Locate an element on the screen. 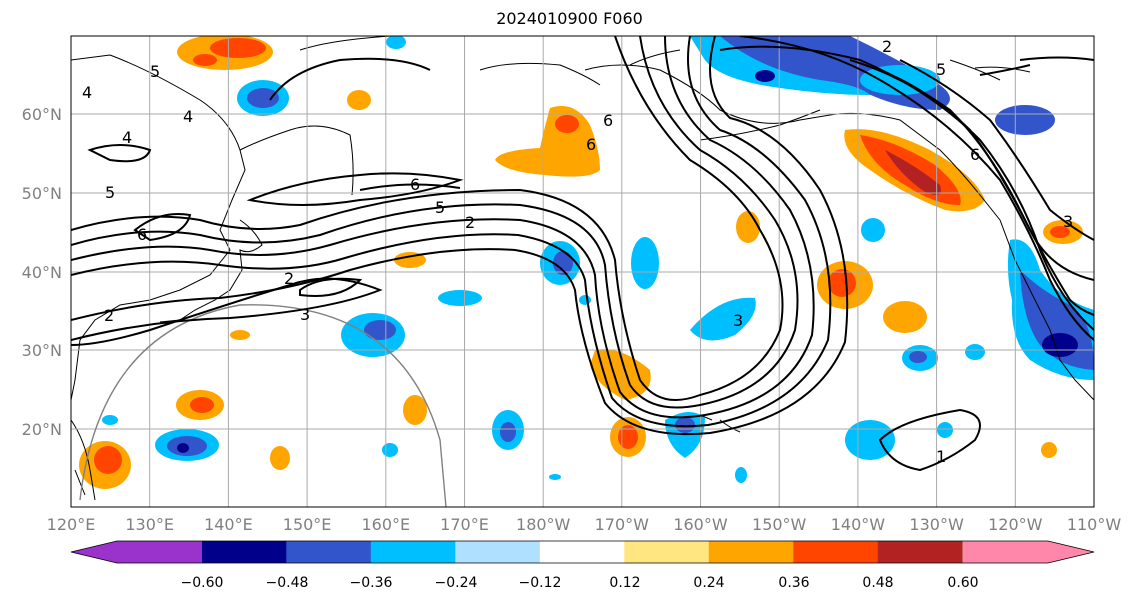 Image resolution: width=1139 pixels, height=601 pixels. lon-label: 170°W is located at coordinates (622, 524).